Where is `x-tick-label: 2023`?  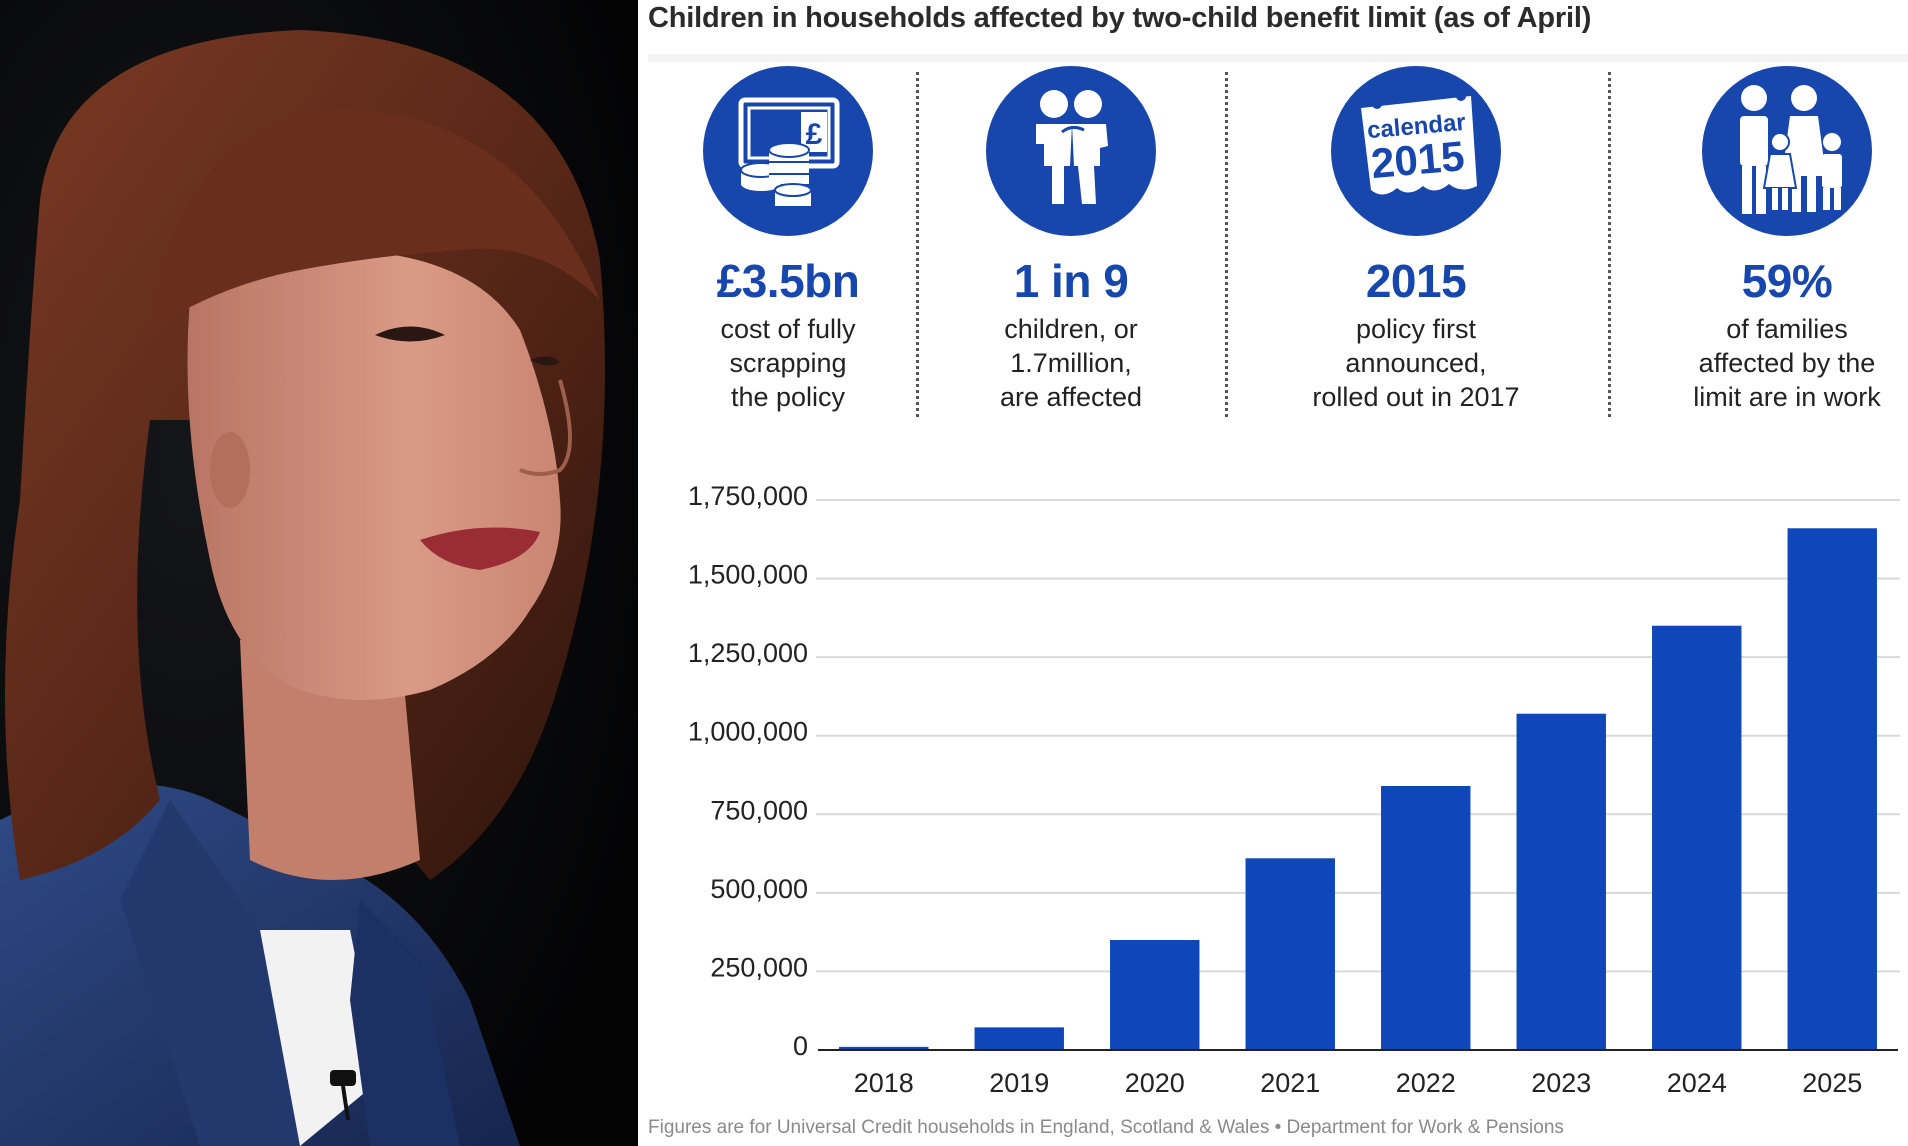
x-tick-label: 2023 is located at coordinates (1561, 1083).